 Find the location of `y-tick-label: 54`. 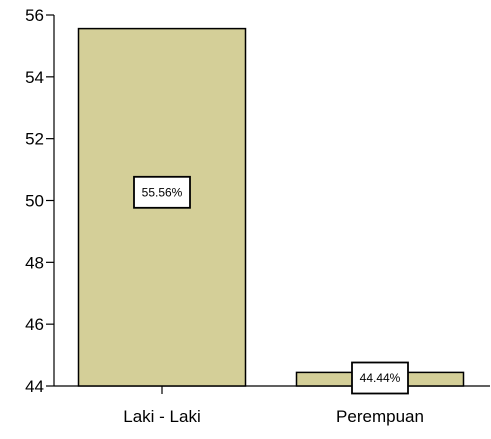

y-tick-label: 54 is located at coordinates (34, 77).